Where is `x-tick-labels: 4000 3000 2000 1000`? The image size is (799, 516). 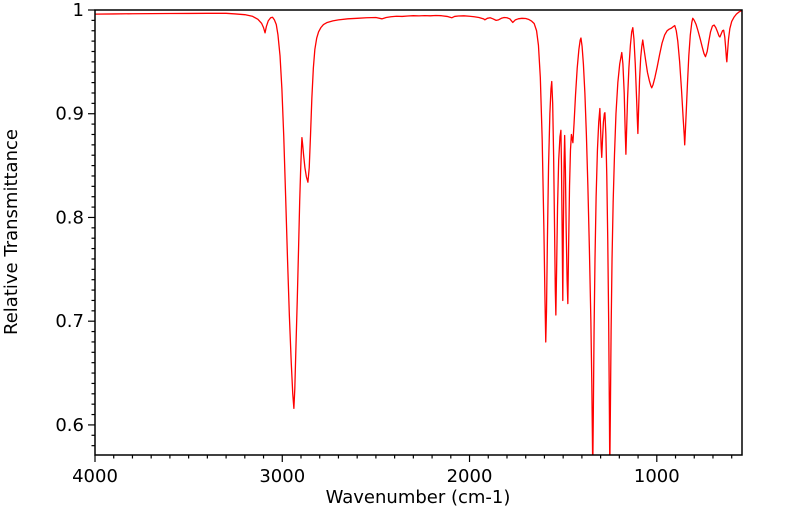 x-tick-labels: 4000 3000 2000 1000 is located at coordinates (376, 476).